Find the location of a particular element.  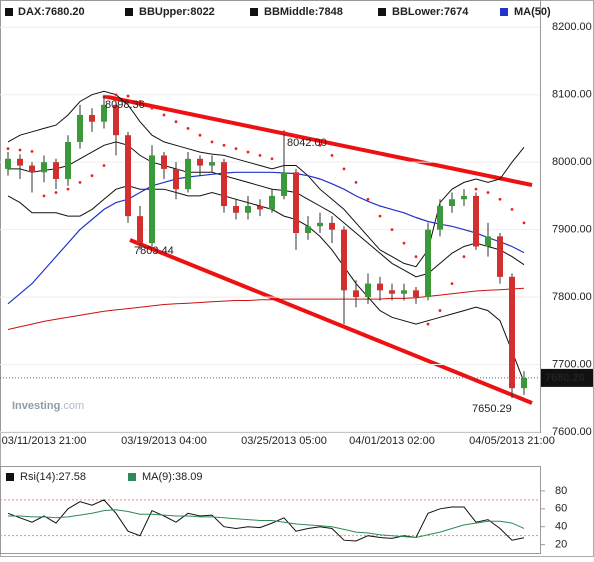

annotation: 7650.29 is located at coordinates (492, 409).